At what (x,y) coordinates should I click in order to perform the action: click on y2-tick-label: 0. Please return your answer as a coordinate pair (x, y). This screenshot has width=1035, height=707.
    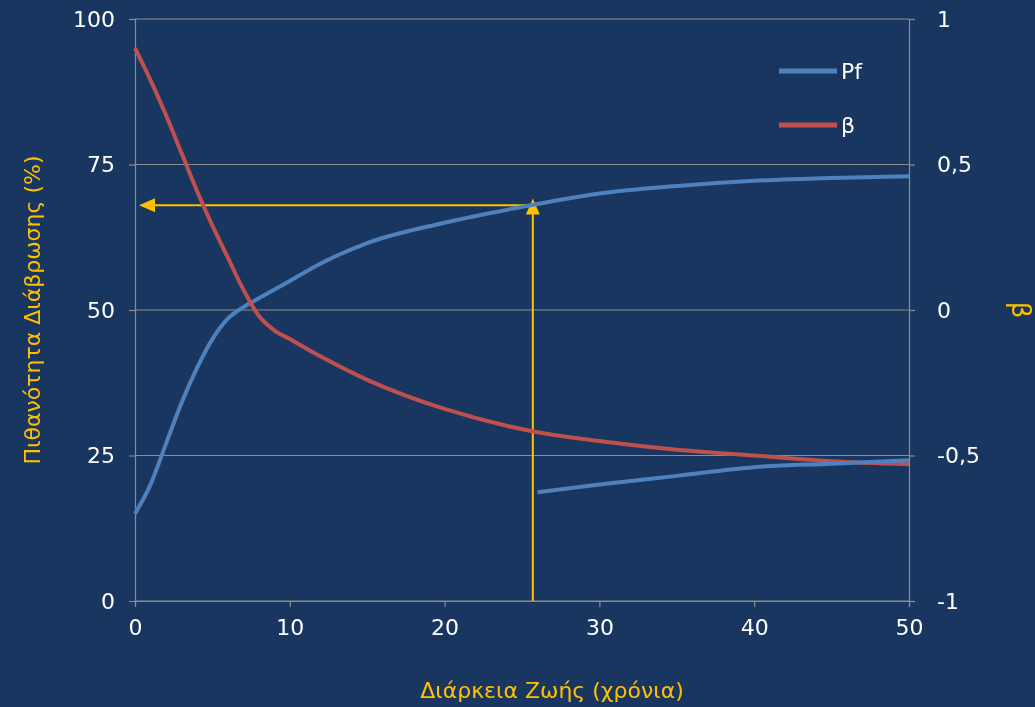
    Looking at the image, I should click on (944, 310).